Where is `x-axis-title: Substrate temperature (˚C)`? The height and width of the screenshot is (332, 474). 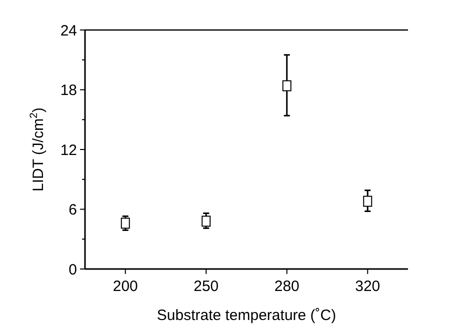
x-axis-title: Substrate temperature (˚C) is located at coordinates (246, 315).